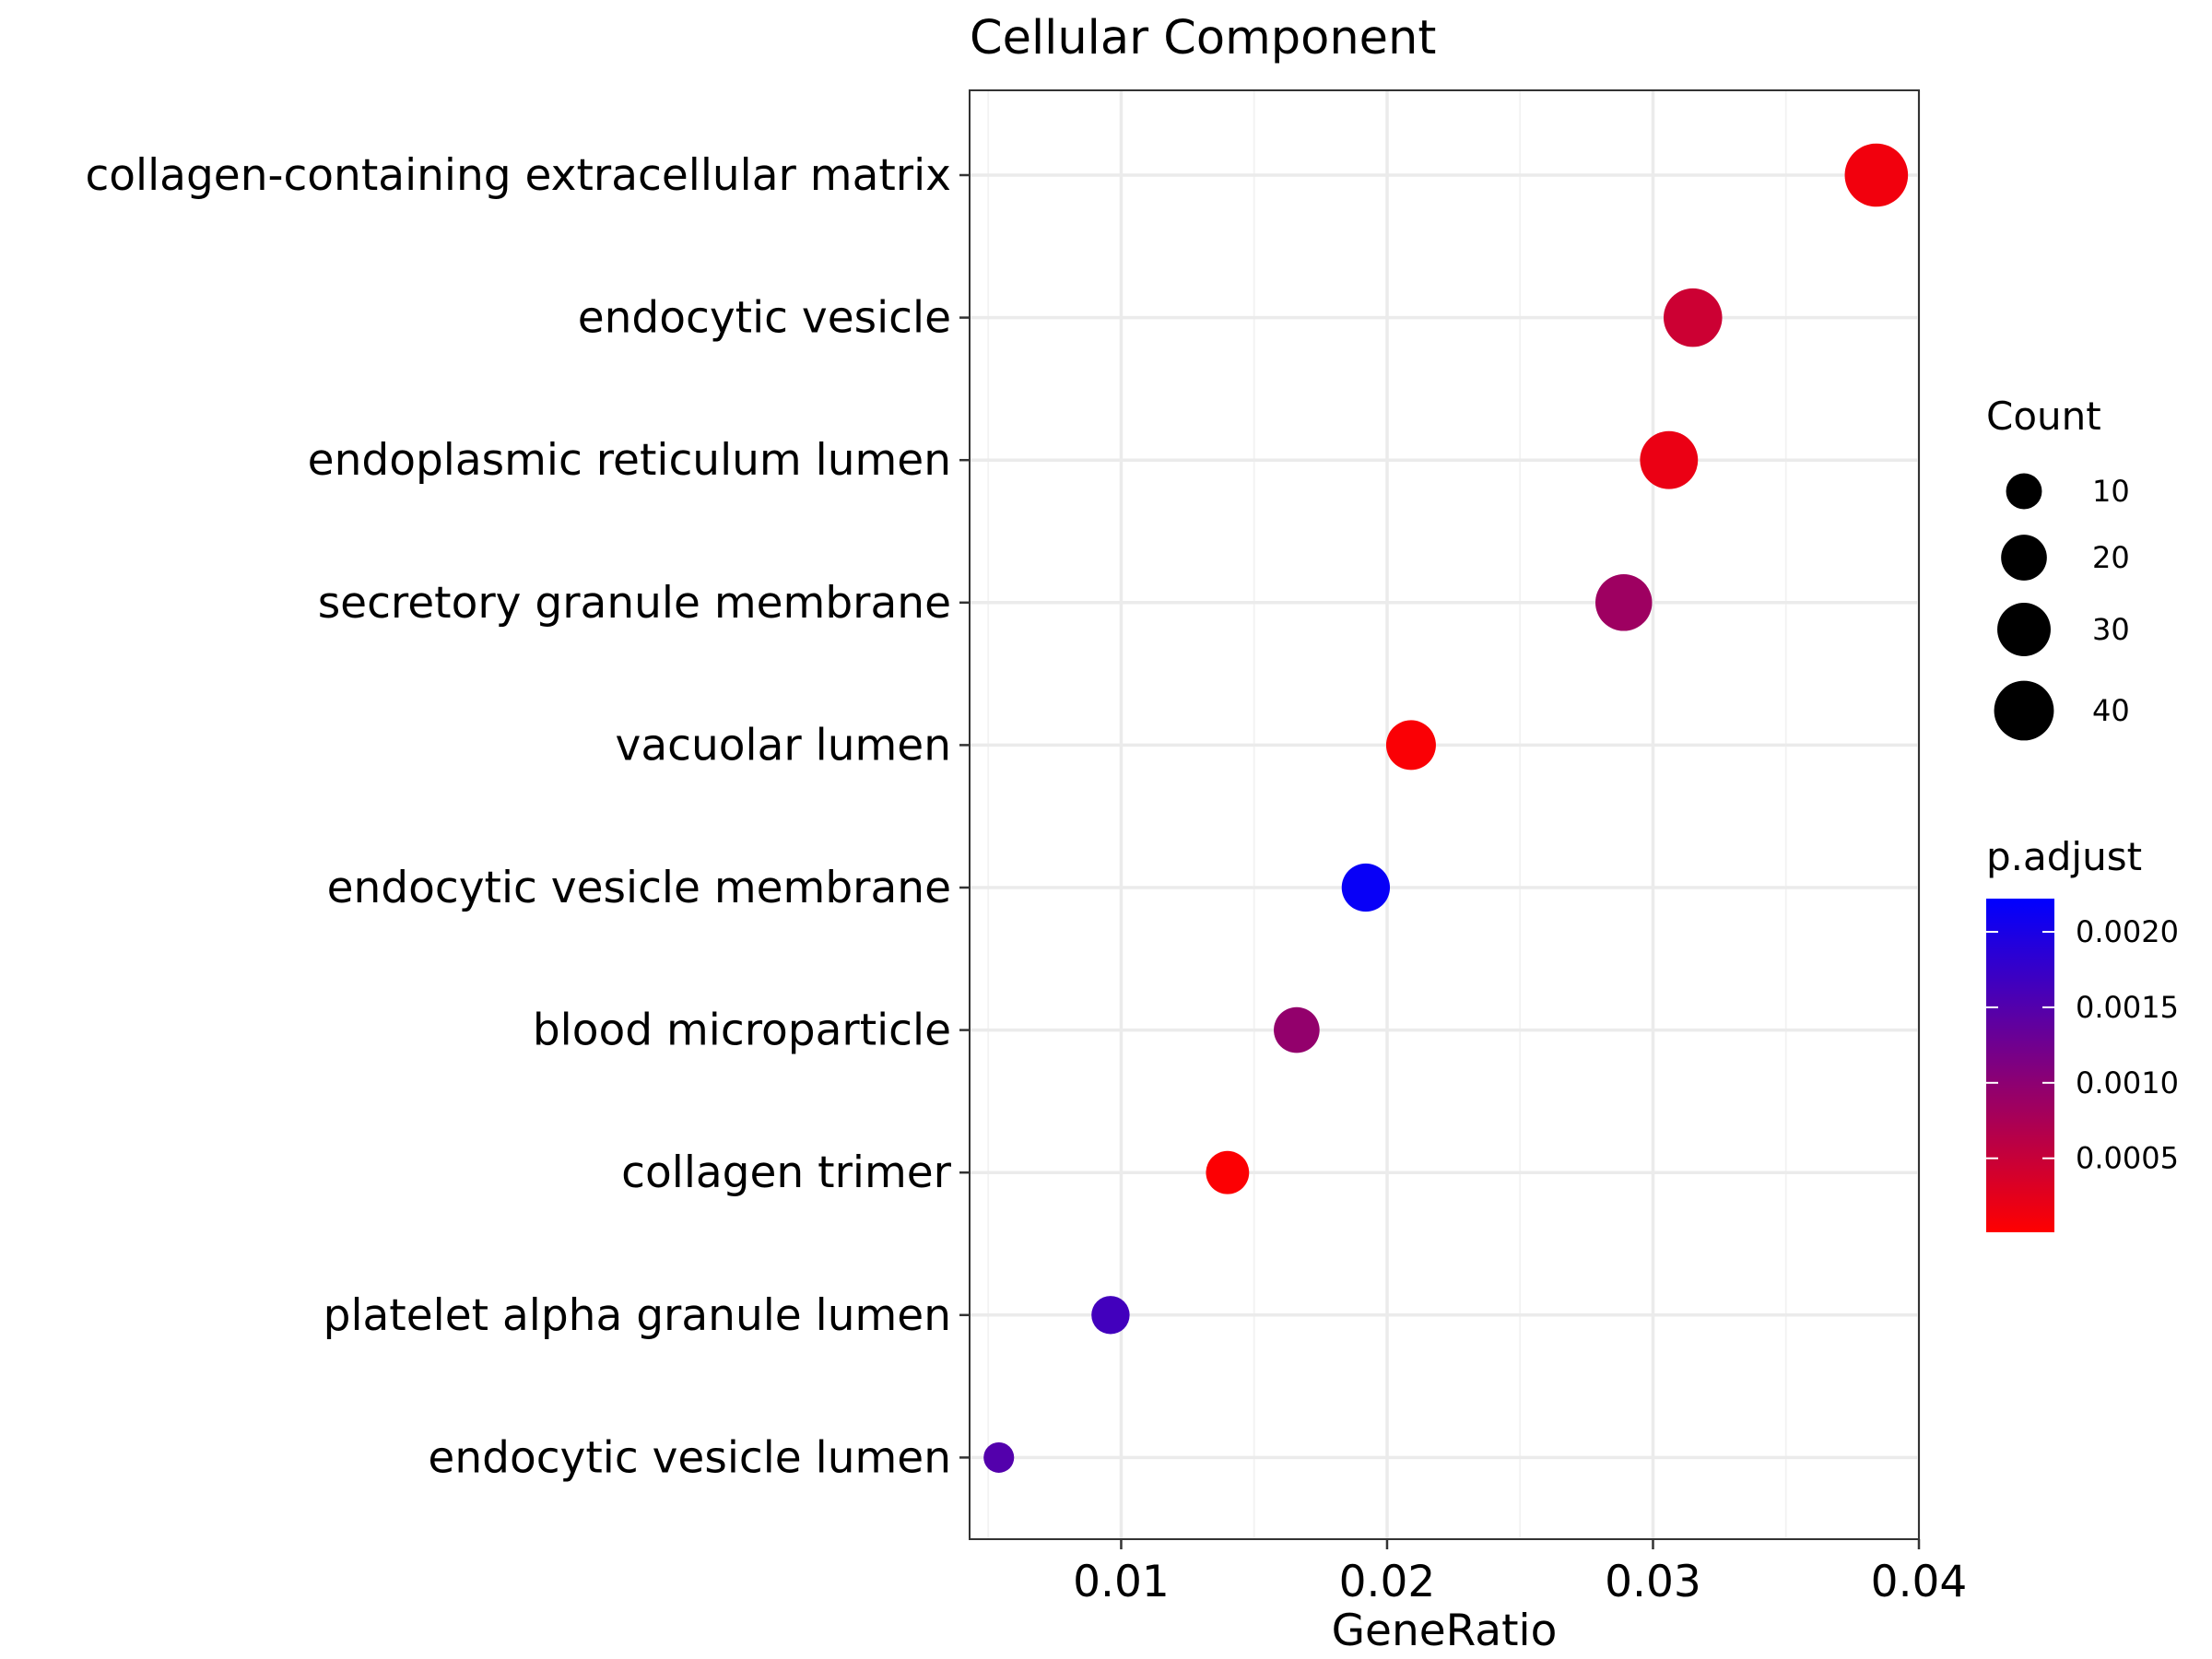  What do you see at coordinates (634, 603) in the screenshot?
I see `y-tick-label: secretory granule membrane` at bounding box center [634, 603].